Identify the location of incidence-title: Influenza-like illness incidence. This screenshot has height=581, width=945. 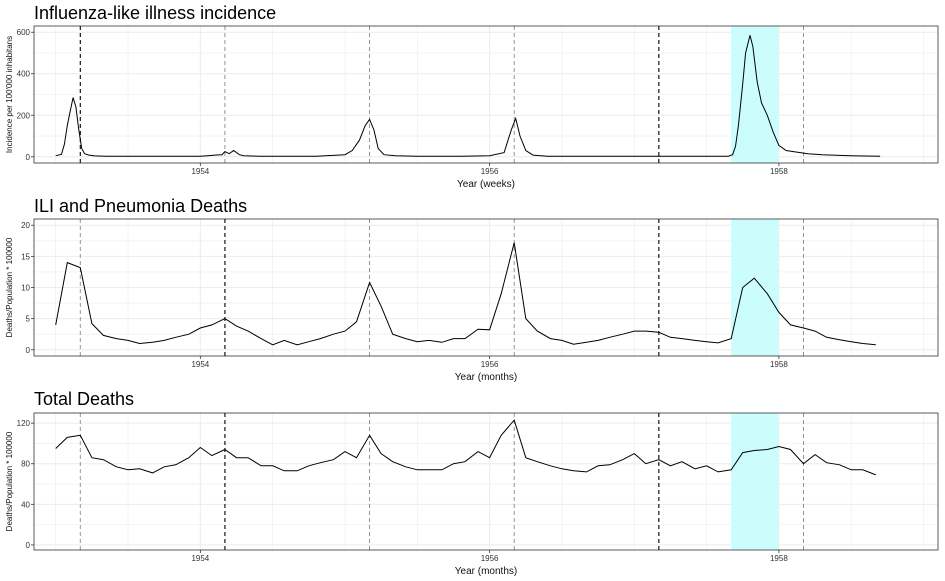
(155, 13).